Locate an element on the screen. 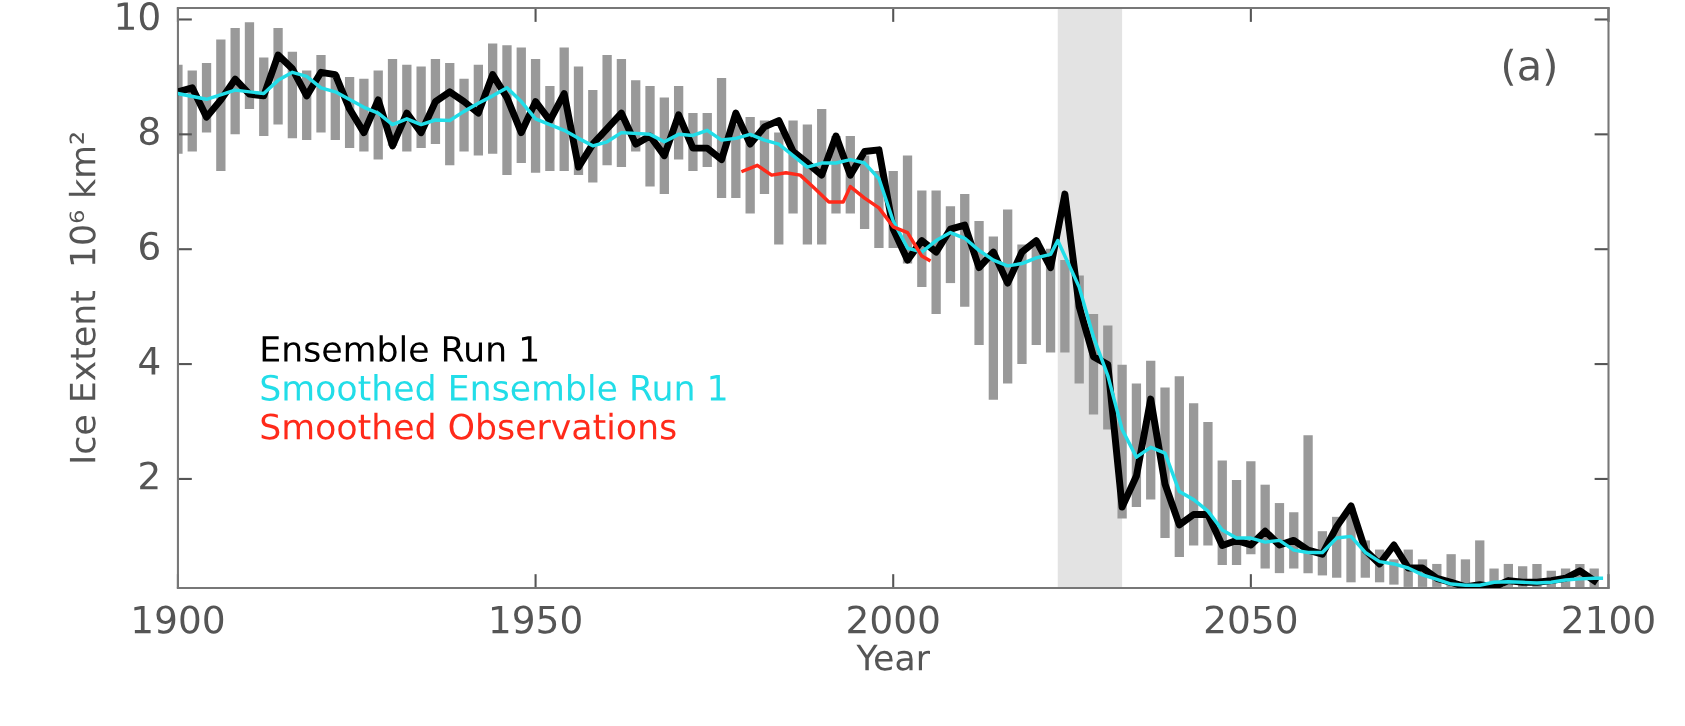 This screenshot has width=1685, height=726. text: Ensemble Run 1 is located at coordinates (400, 349).